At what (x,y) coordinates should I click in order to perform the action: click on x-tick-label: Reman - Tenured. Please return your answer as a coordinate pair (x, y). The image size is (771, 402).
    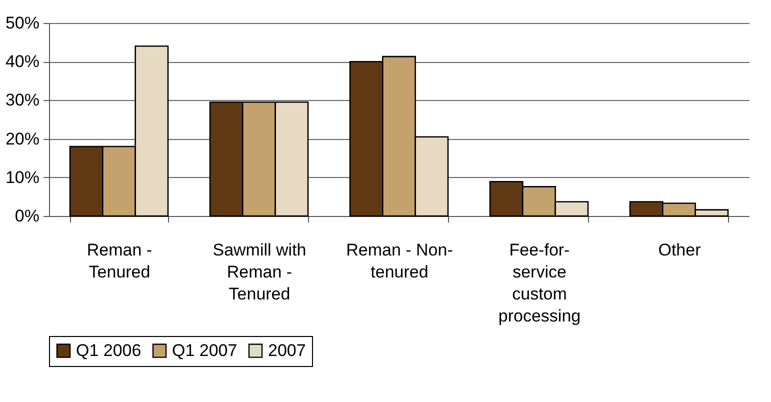
    Looking at the image, I should click on (119, 261).